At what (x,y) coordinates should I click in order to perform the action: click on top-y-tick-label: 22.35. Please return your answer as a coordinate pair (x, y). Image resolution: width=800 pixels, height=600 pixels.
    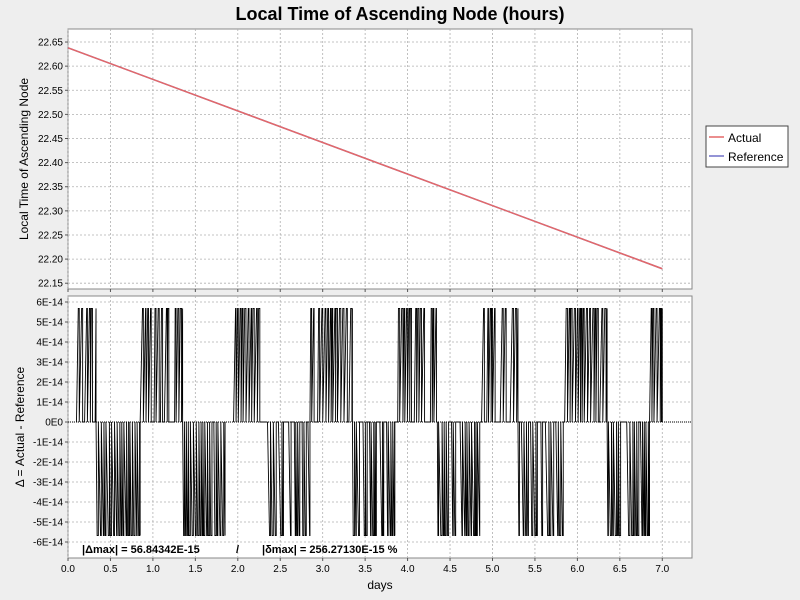
    Looking at the image, I should click on (50, 187).